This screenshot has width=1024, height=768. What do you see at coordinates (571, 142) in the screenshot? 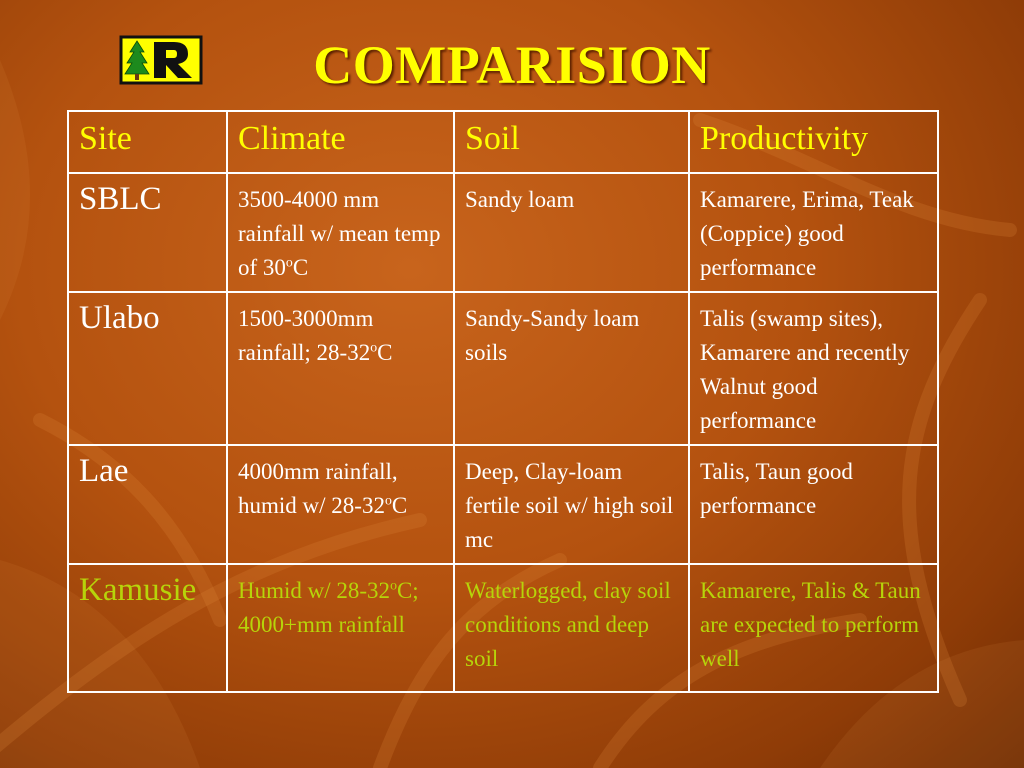
I see `header-soil: Soil` at bounding box center [571, 142].